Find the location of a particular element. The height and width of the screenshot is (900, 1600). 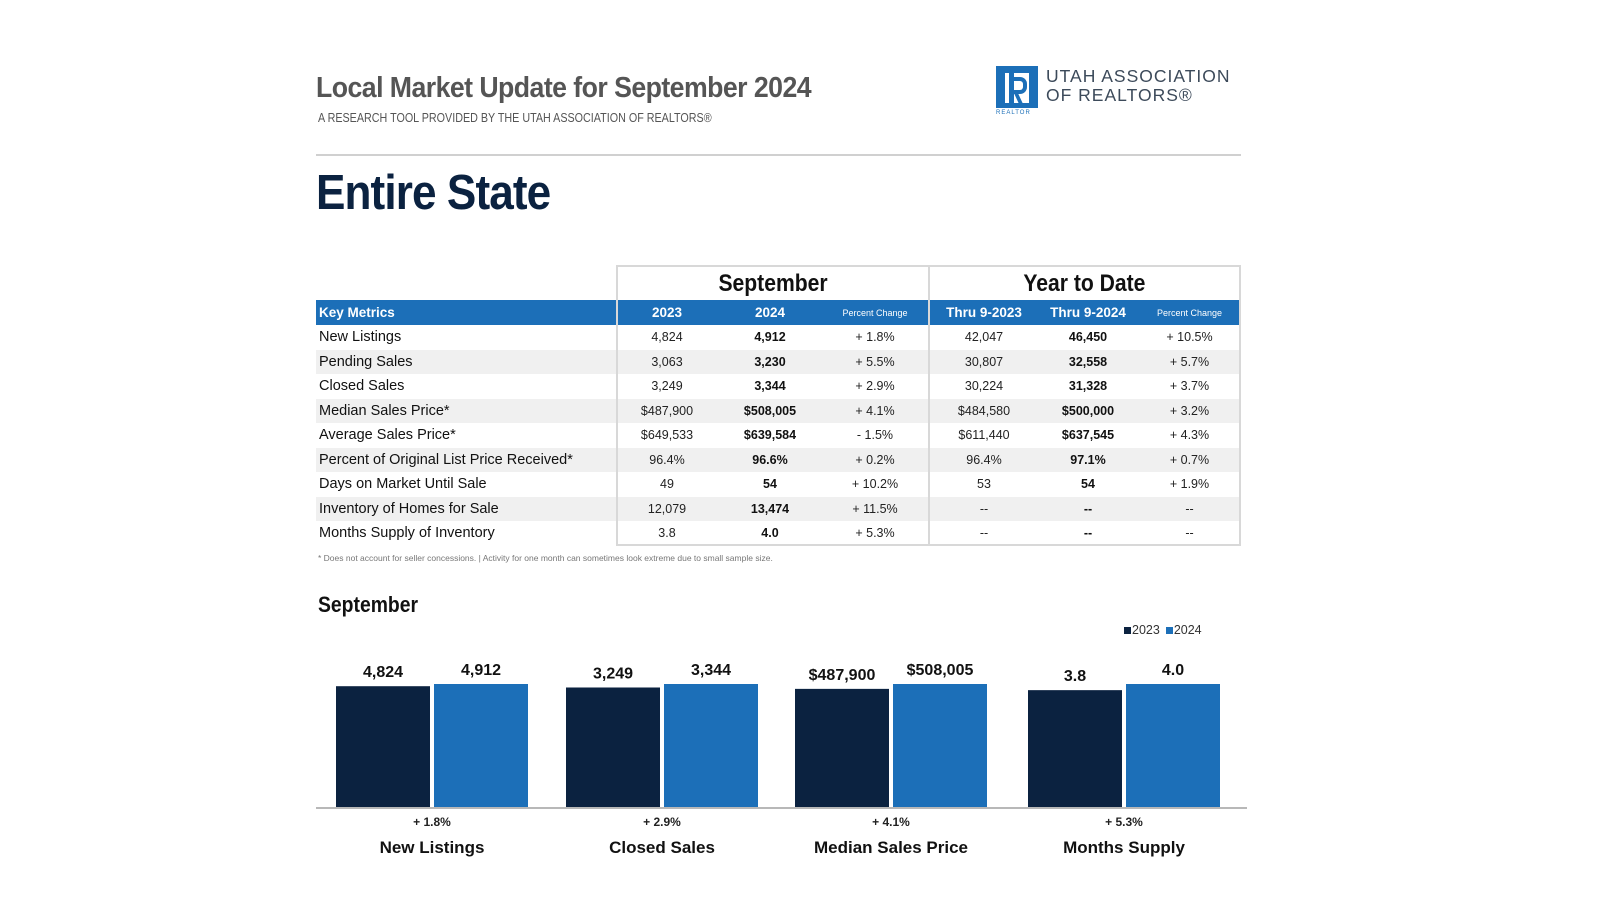

column-header: Thru 9-2024 is located at coordinates (1088, 312).